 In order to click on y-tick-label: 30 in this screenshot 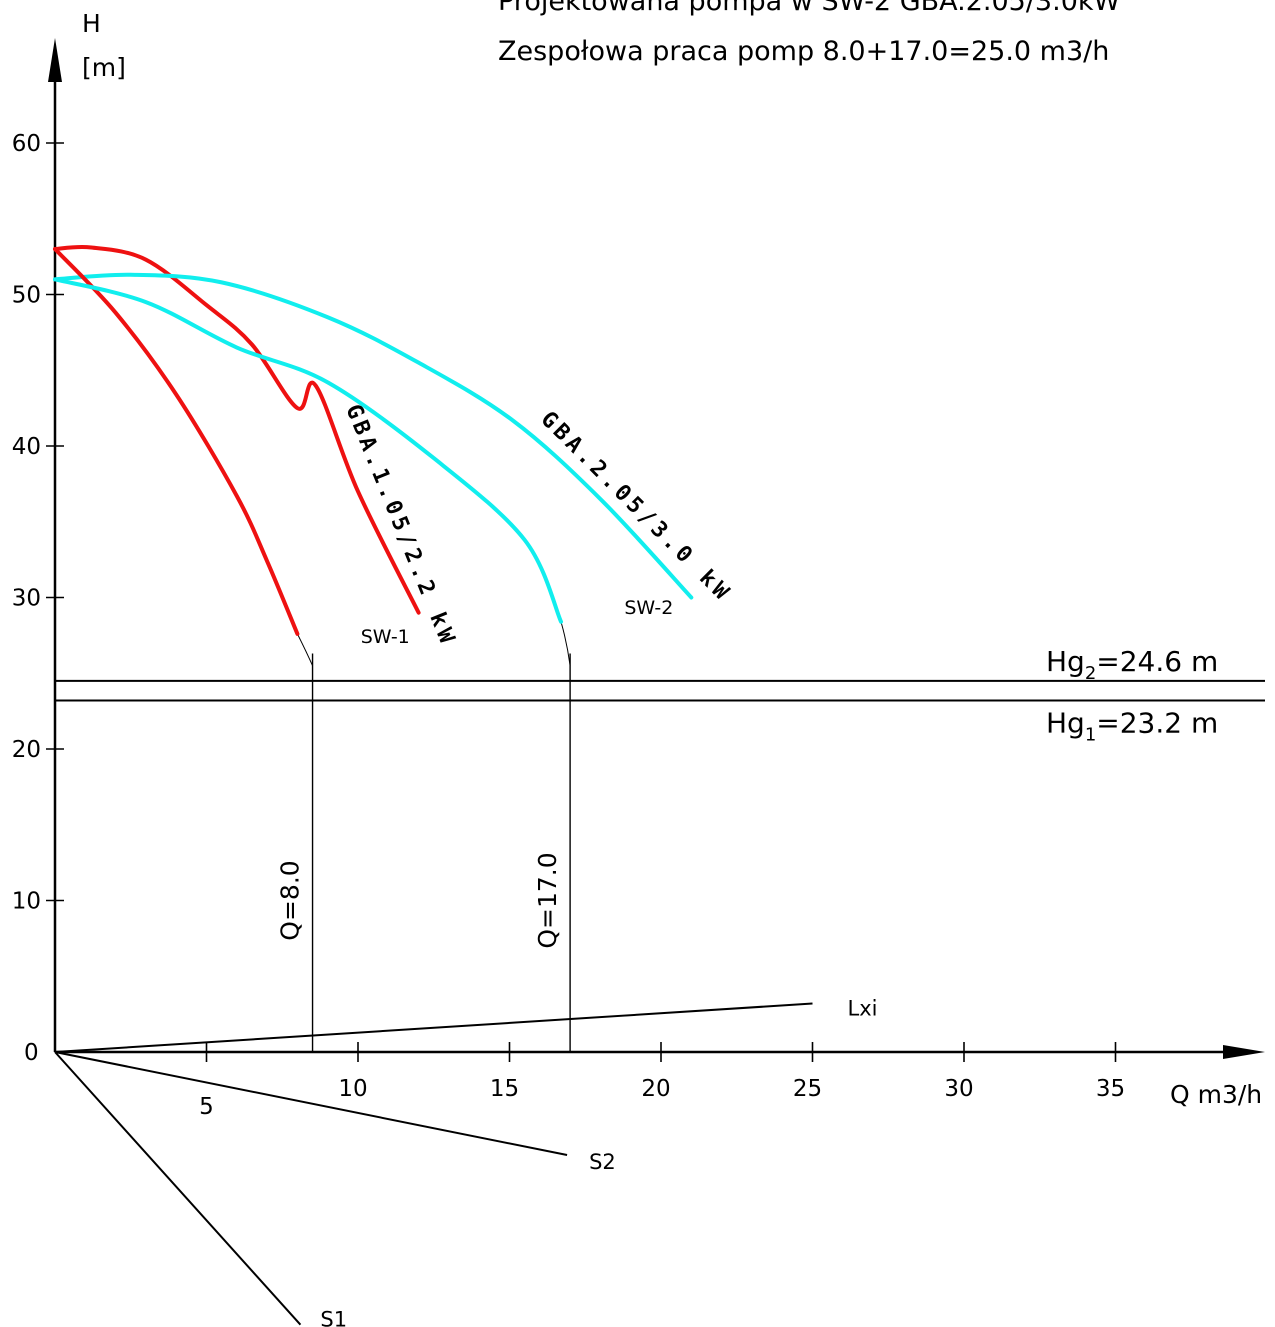, I will do `click(26, 599)`.